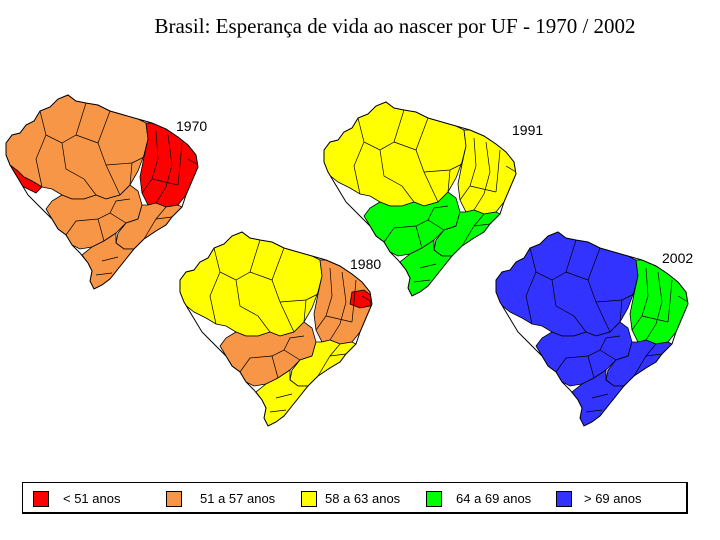  I want to click on legend-swatch-orange, so click(174, 499).